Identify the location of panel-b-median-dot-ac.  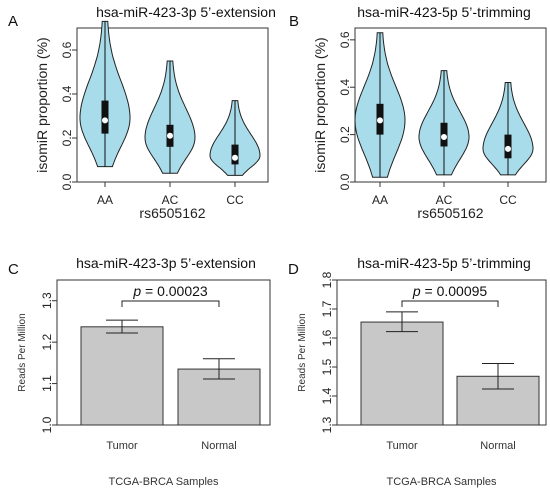
(444, 136).